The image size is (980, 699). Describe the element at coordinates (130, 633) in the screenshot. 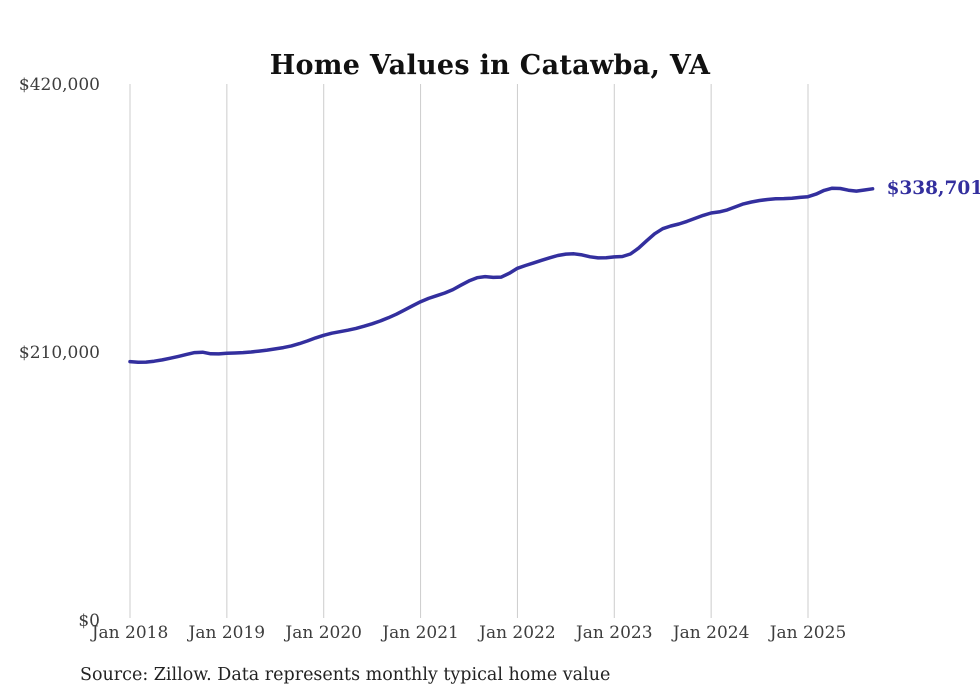

I see `x-axis-tick-label: Jan 2018` at that location.